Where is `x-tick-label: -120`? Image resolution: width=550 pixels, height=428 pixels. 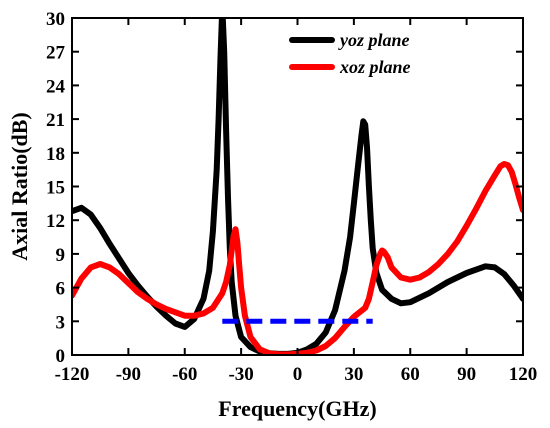
x-tick-label: -120 is located at coordinates (72, 374).